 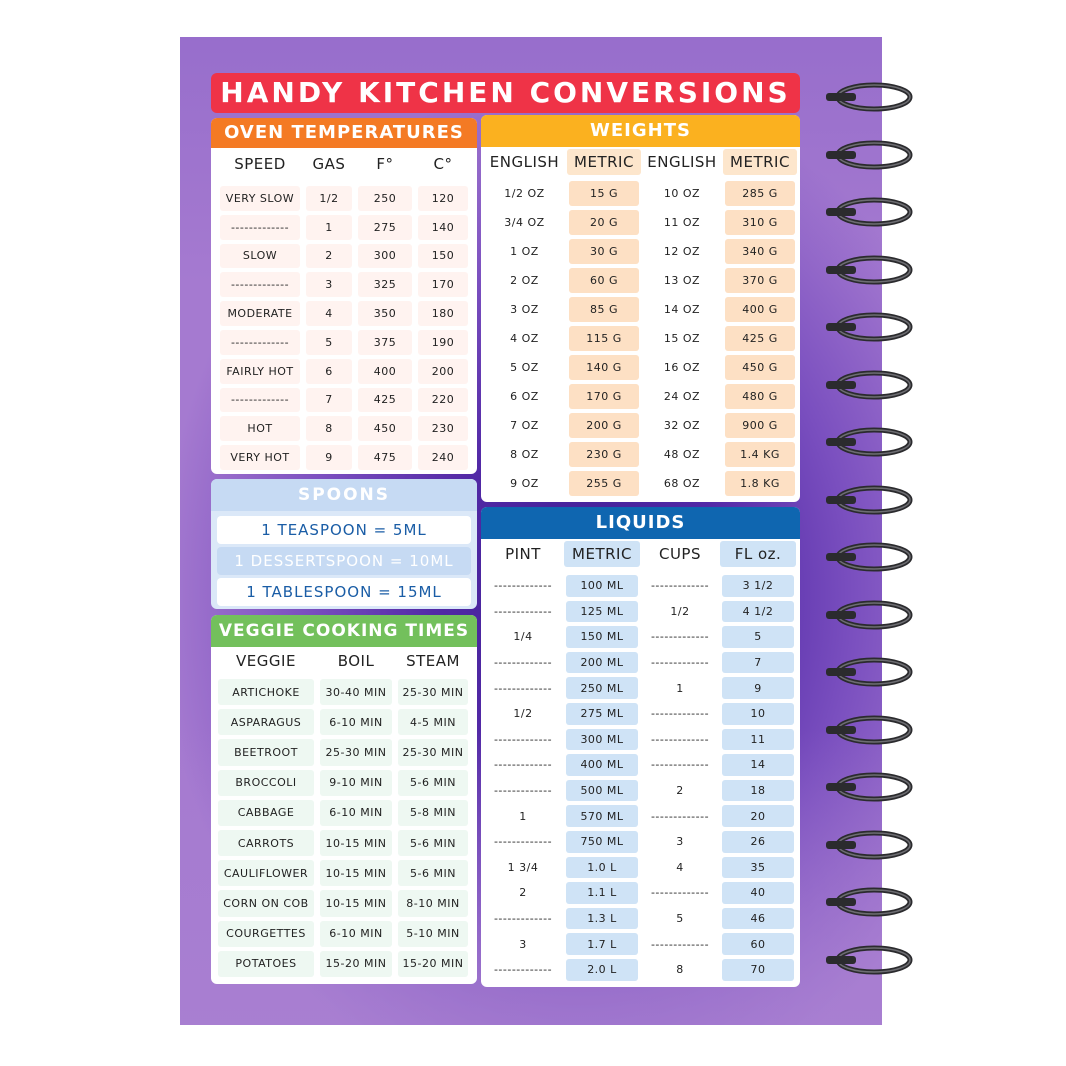 What do you see at coordinates (385, 198) in the screenshot?
I see `table-cell: 250` at bounding box center [385, 198].